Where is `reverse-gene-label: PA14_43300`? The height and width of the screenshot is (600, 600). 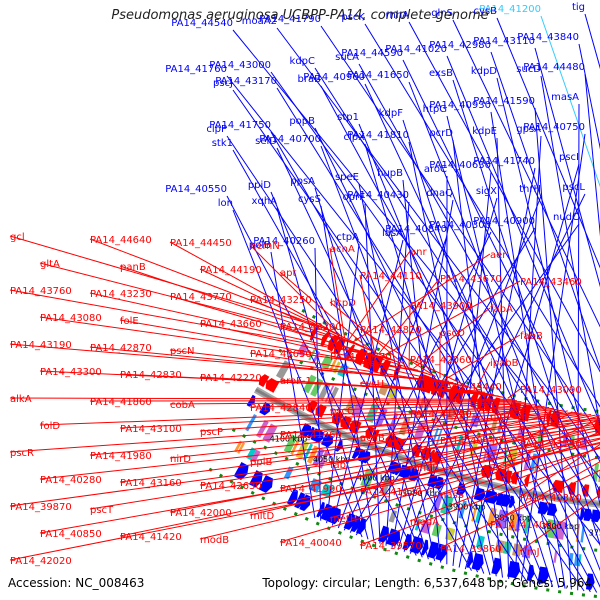
reverse-gene-label: PA14_43300 is located at coordinates (71, 372).